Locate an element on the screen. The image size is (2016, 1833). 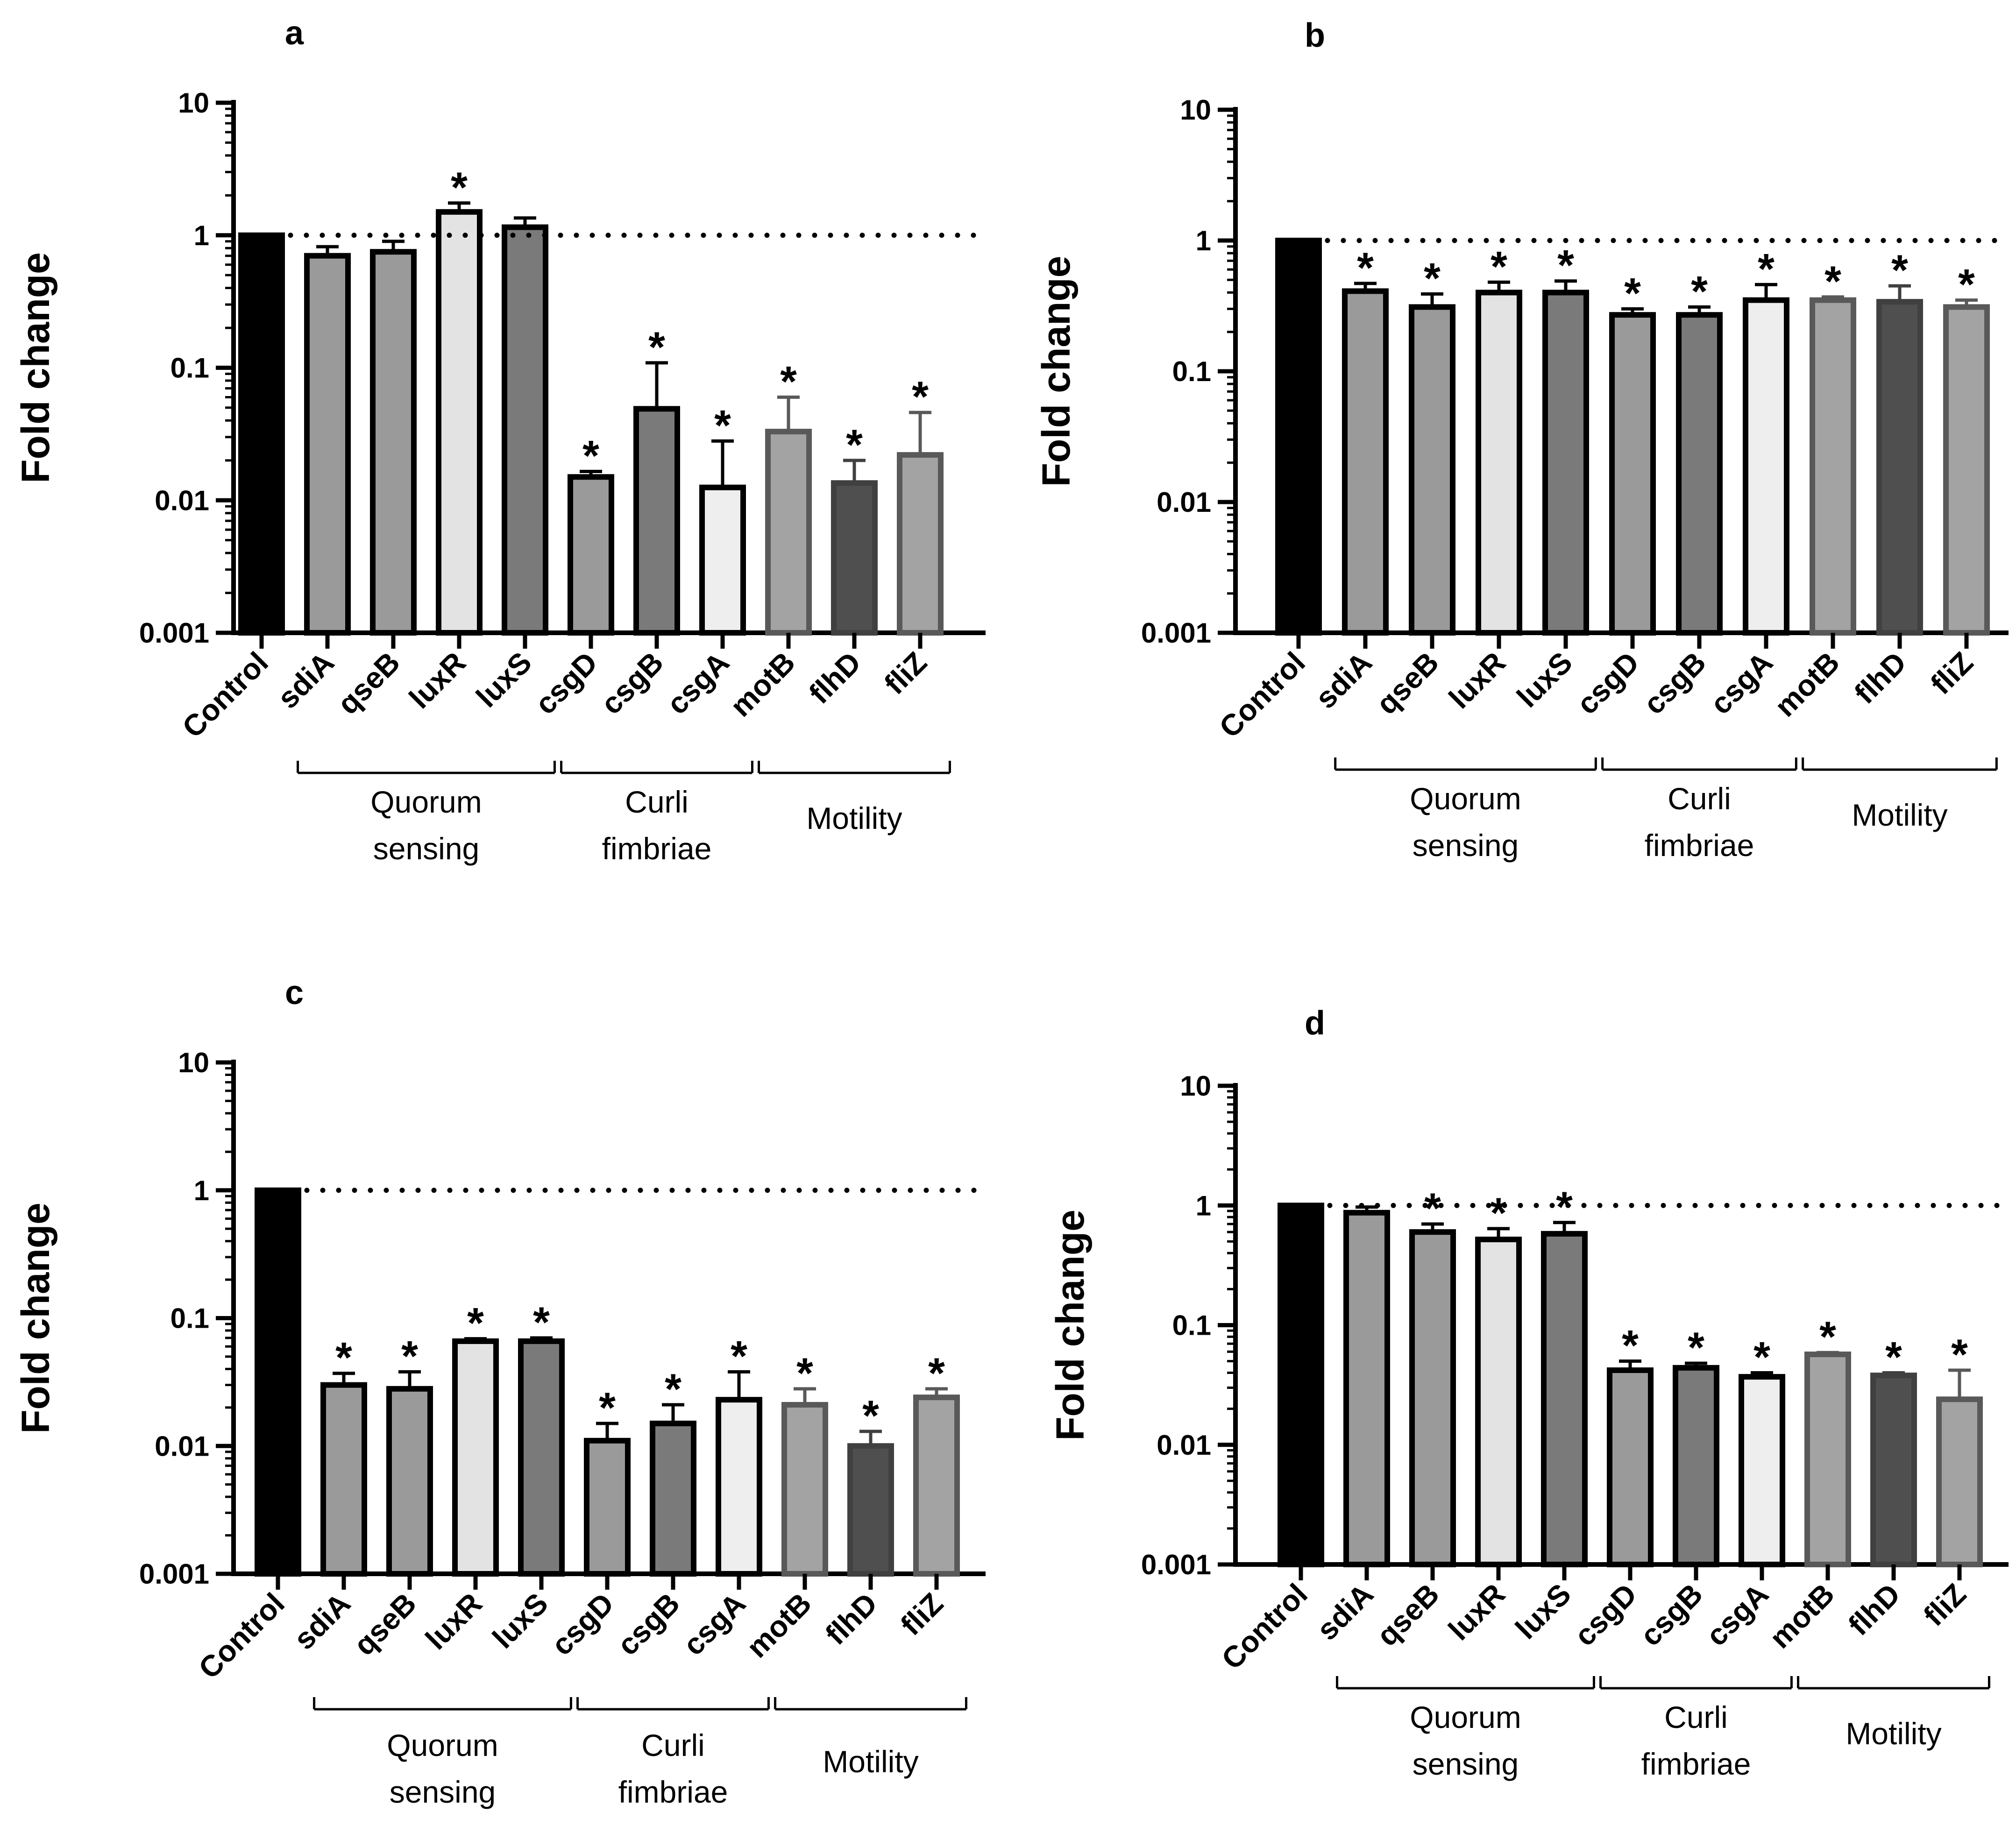
significance-star-qseB: * is located at coordinates (1432, 1208).